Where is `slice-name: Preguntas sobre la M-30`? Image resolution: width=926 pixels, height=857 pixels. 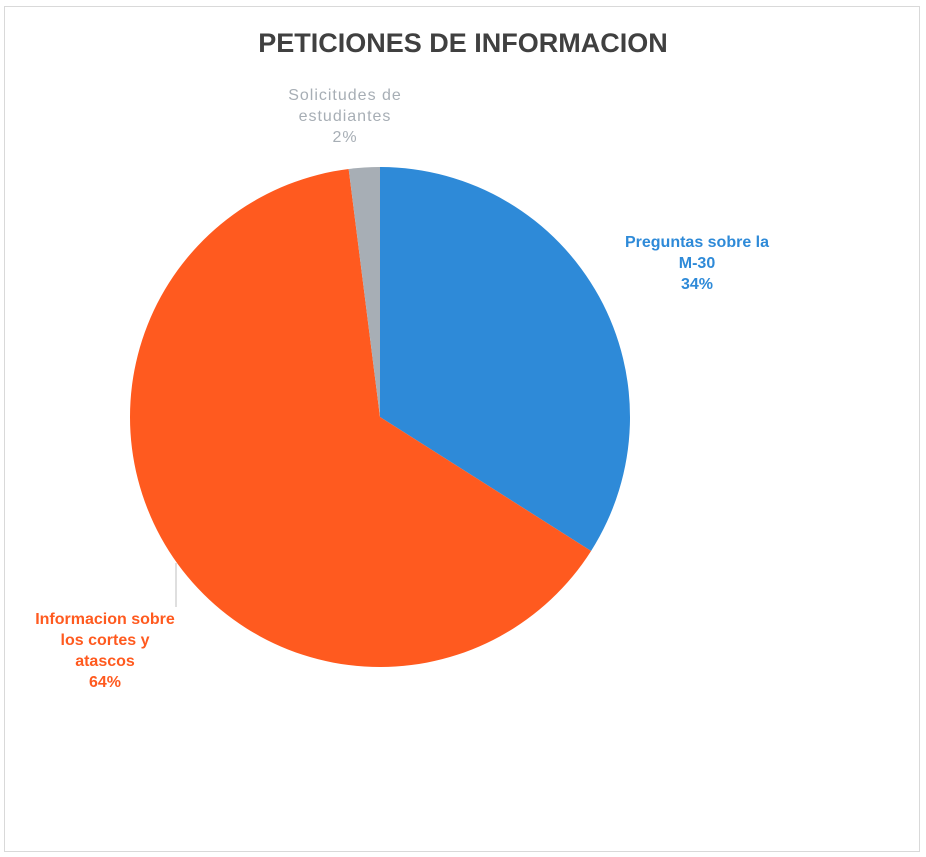
slice-name: Preguntas sobre la M-30 is located at coordinates (697, 253).